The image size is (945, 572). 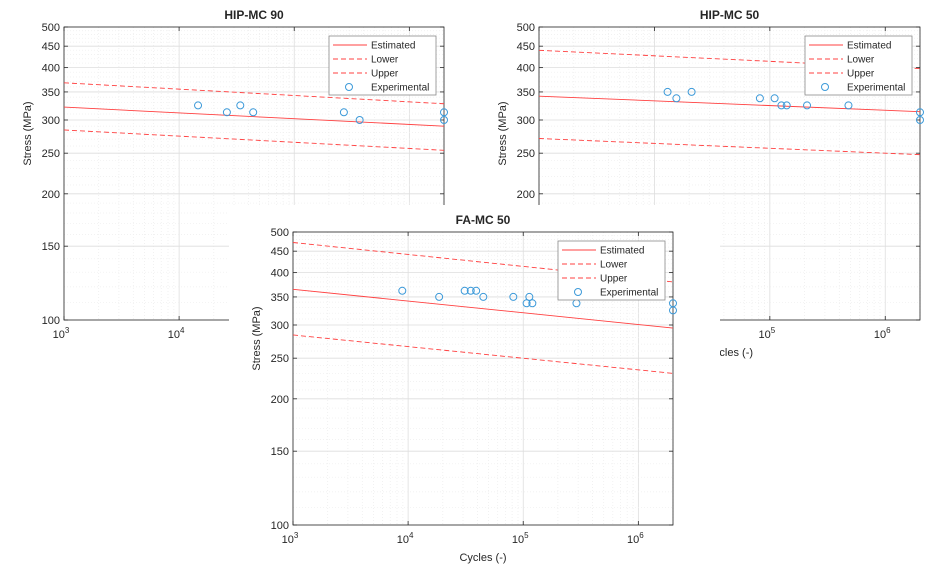 What do you see at coordinates (730, 15) in the screenshot?
I see `chart-title: HIP-MC 50` at bounding box center [730, 15].